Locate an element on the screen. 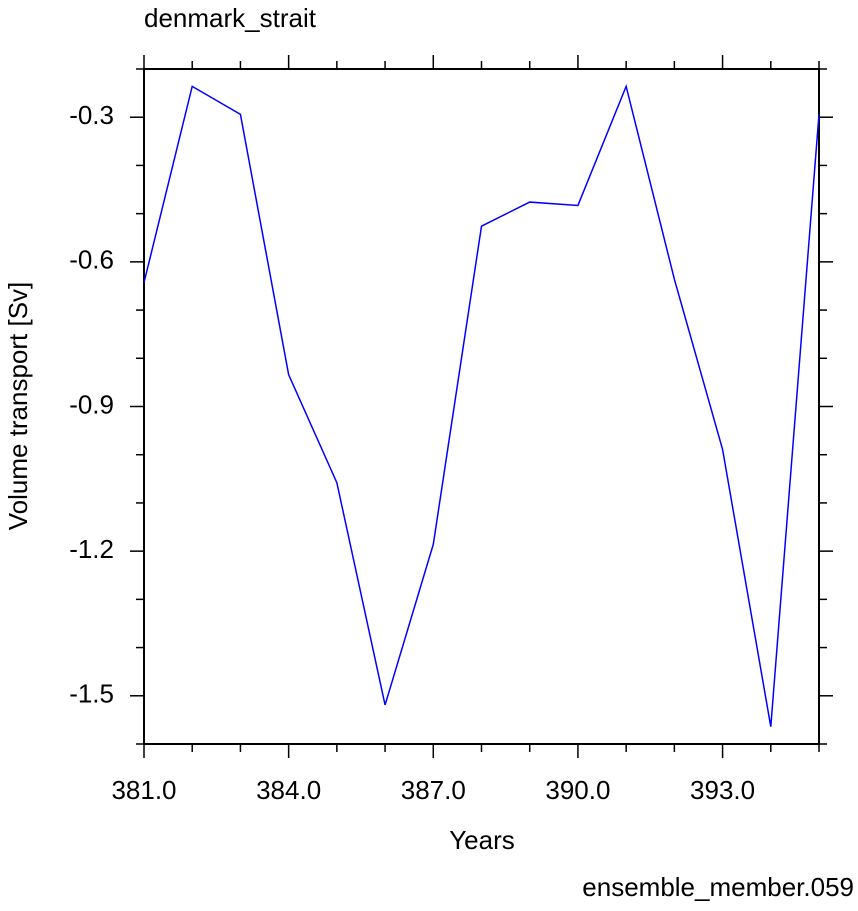  x-tick-label: 393.0 is located at coordinates (722, 790).